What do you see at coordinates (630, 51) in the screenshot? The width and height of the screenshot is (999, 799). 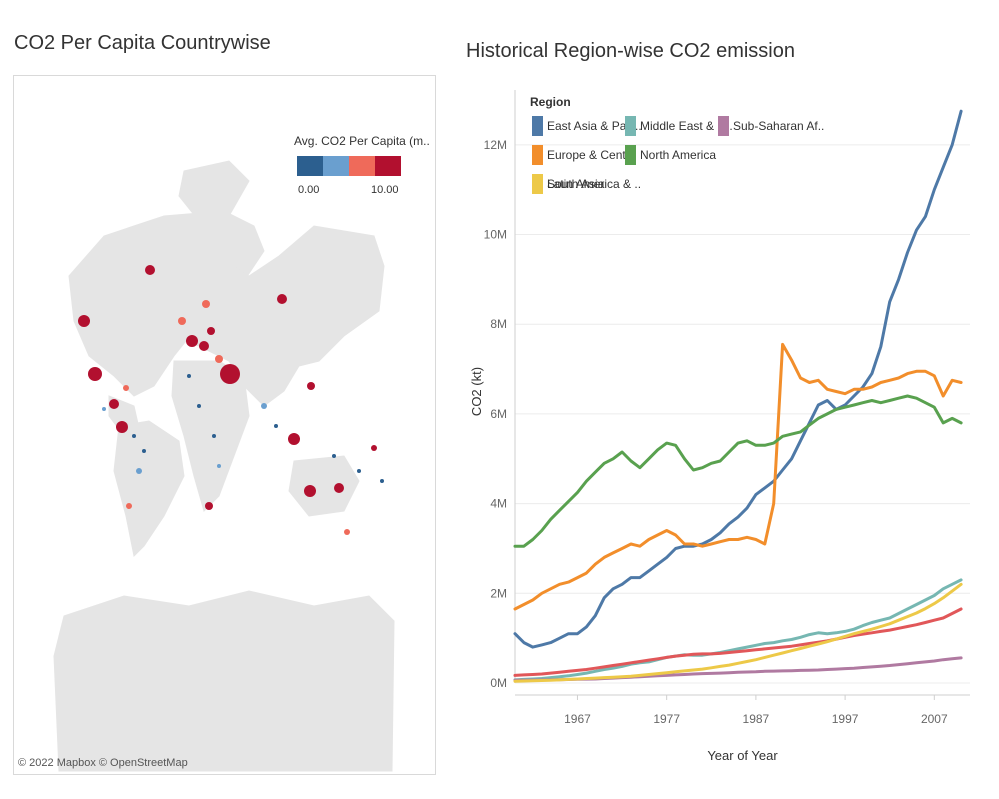 I see `line-chart-title: Historical Region-wise CO2 emission` at bounding box center [630, 51].